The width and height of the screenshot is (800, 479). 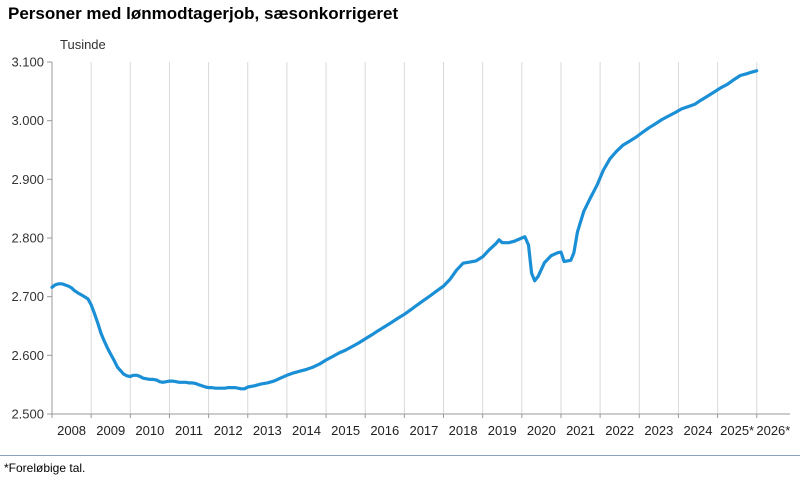 I want to click on x-tick-label: 2020, so click(x=541, y=430).